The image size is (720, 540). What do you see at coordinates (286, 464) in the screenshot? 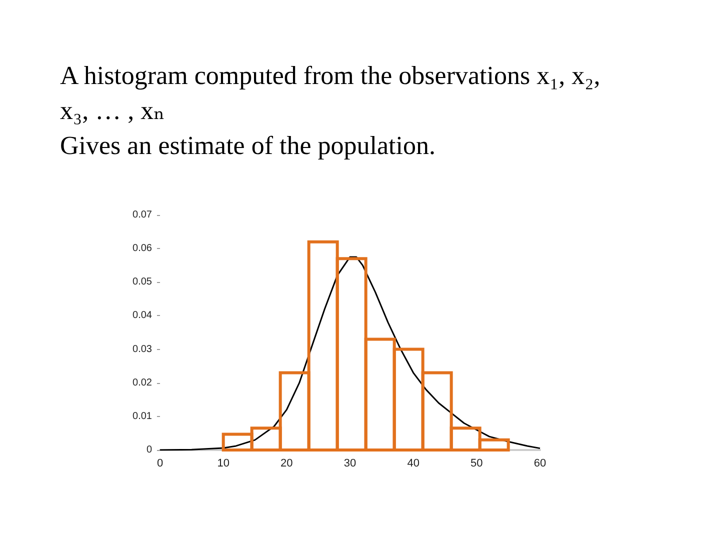
I see `x-tick-label: 20` at bounding box center [286, 464].